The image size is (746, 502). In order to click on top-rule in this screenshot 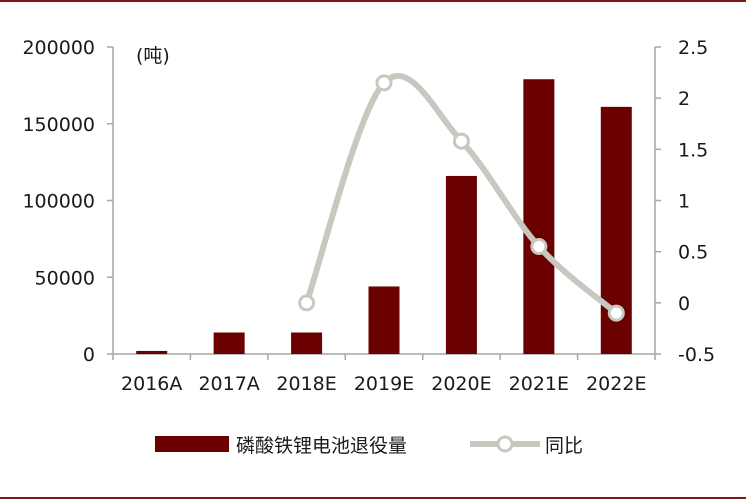, I will do `click(373, 1)`.